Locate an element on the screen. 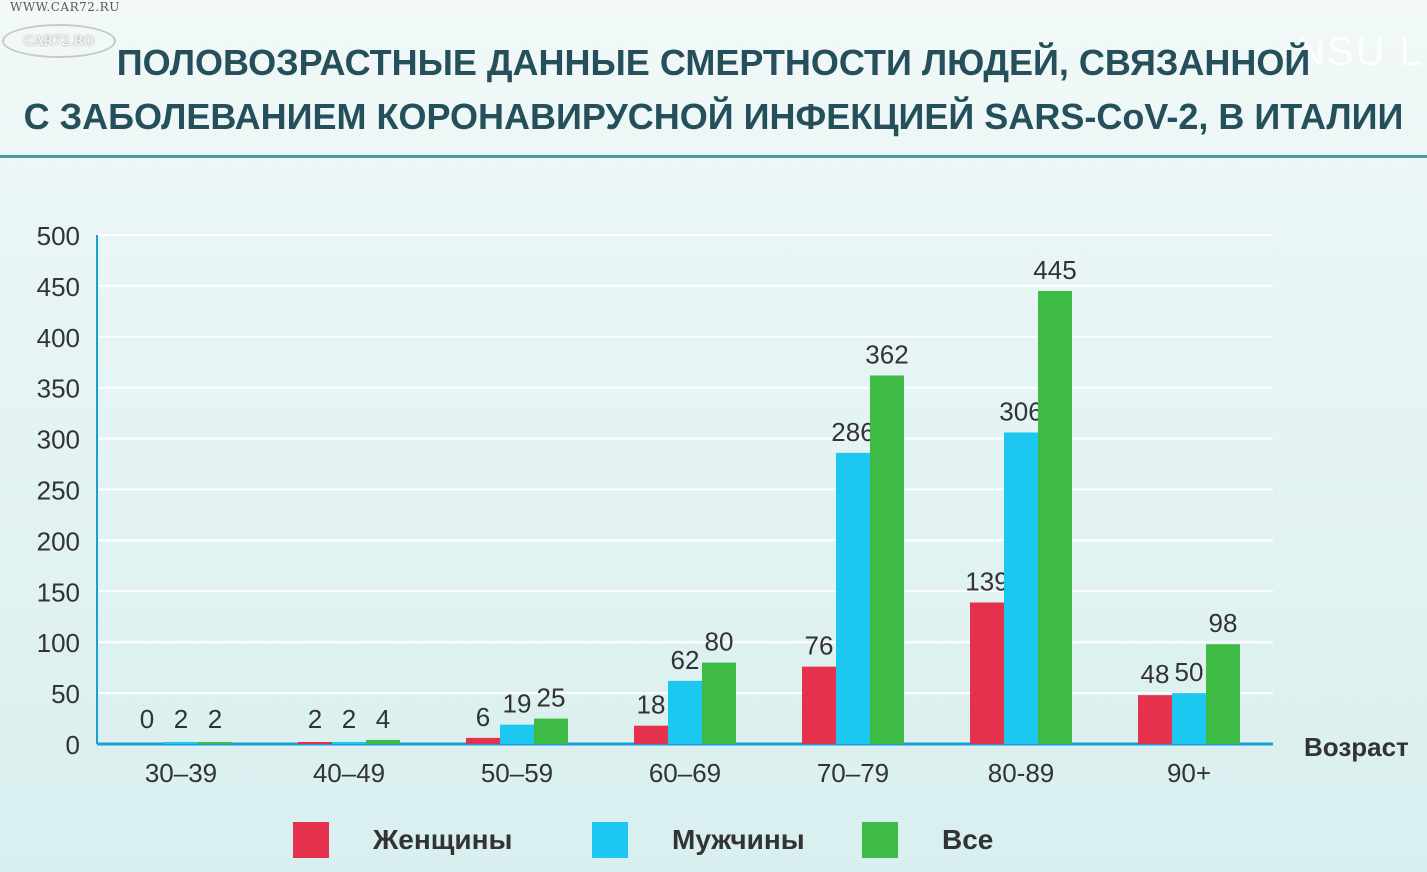 This screenshot has width=1427, height=872. data-label: 62 is located at coordinates (685, 660).